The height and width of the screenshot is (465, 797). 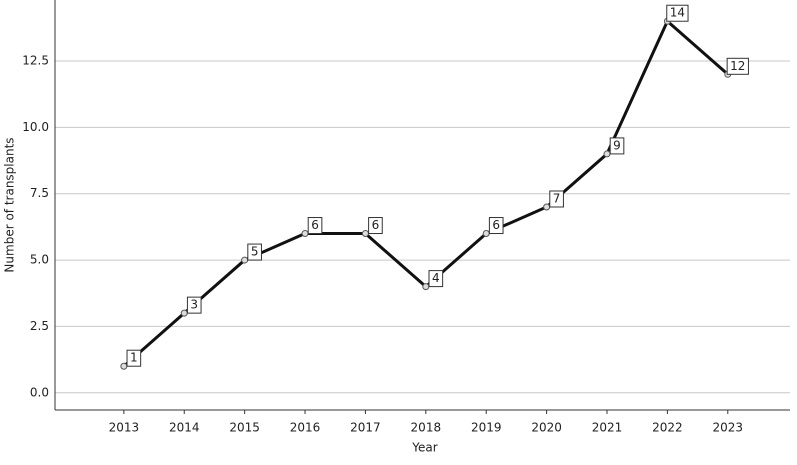 I want to click on y-tick-label: 5.0, so click(x=39, y=260).